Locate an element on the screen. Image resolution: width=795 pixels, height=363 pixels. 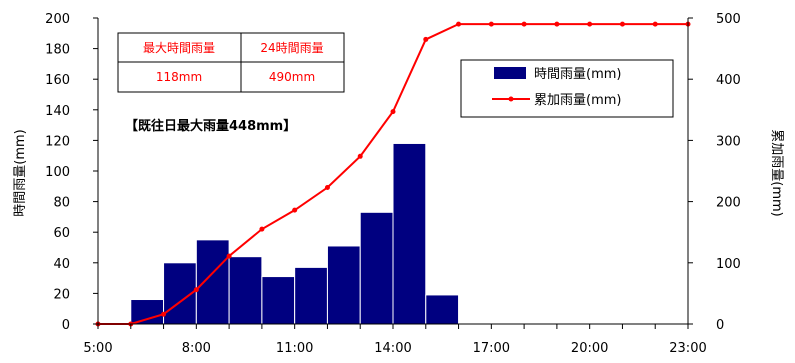
legend-marker-cumulative is located at coordinates (511, 99).